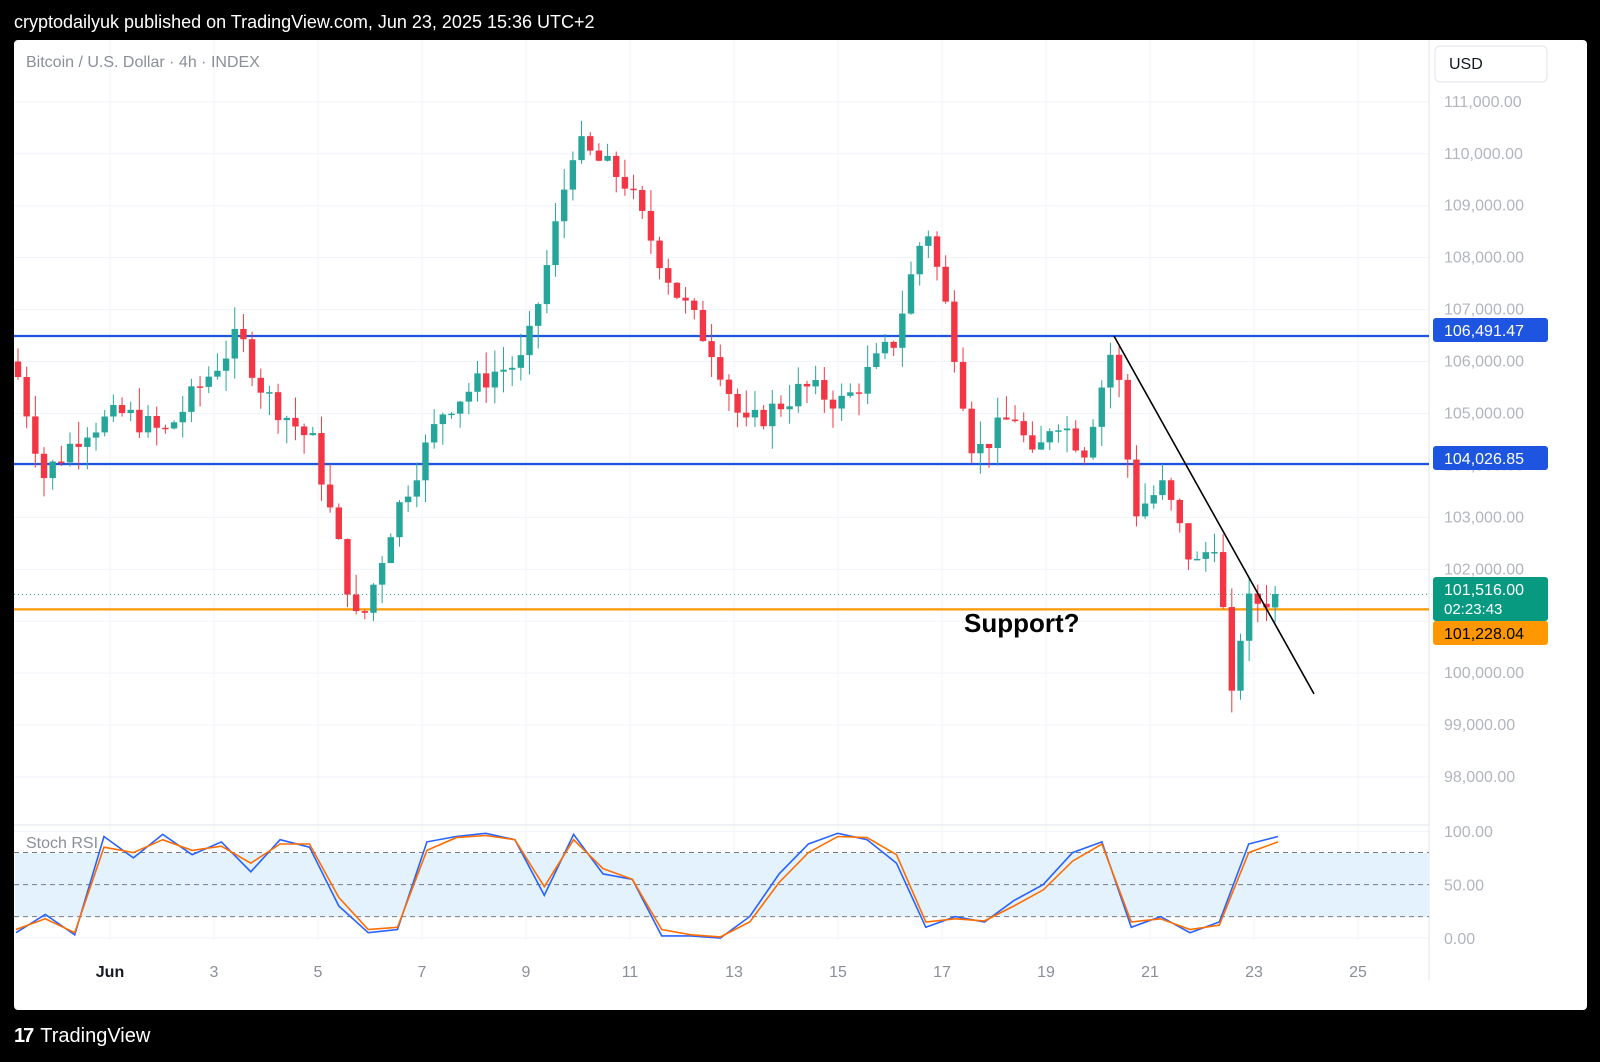 Image resolution: width=1600 pixels, height=1062 pixels. I want to click on countdown-timer: 02:23:43, so click(1473, 609).